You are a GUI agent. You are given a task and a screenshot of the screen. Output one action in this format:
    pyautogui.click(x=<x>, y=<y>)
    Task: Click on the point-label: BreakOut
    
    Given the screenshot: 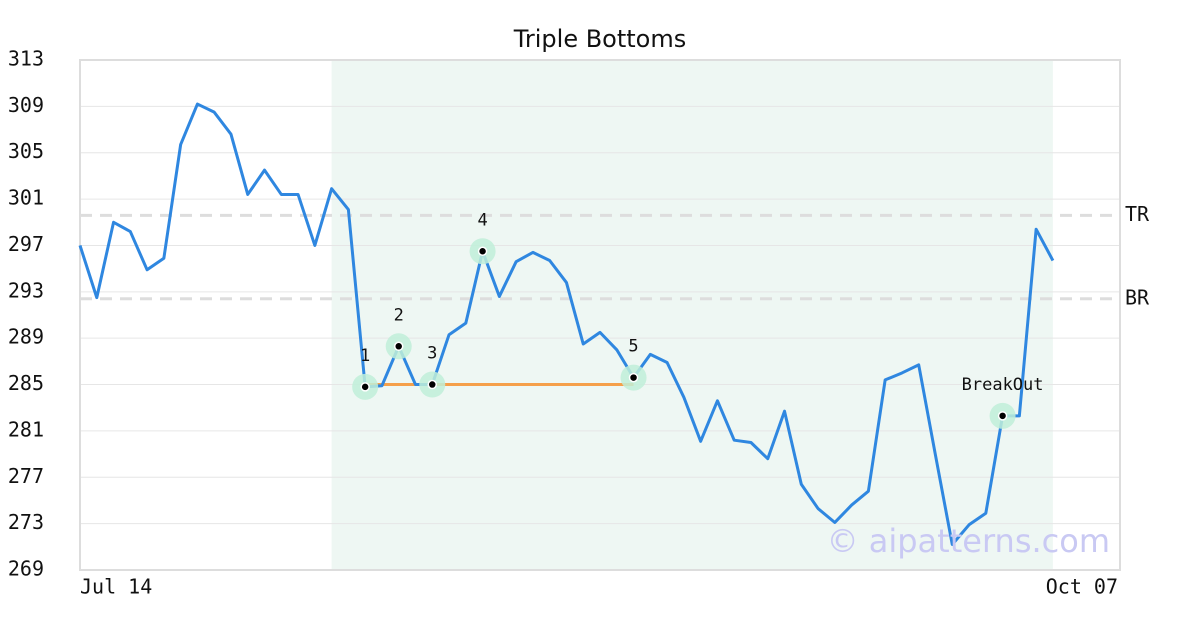 What is the action you would take?
    pyautogui.click(x=1003, y=385)
    